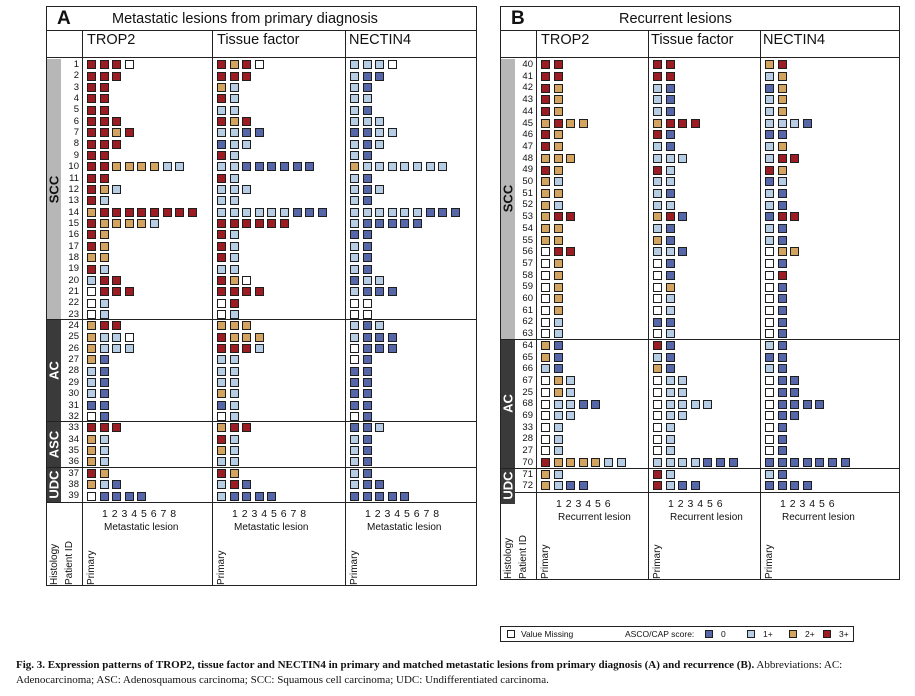  I want to click on chartb-patient-id: 71, so click(527, 474).